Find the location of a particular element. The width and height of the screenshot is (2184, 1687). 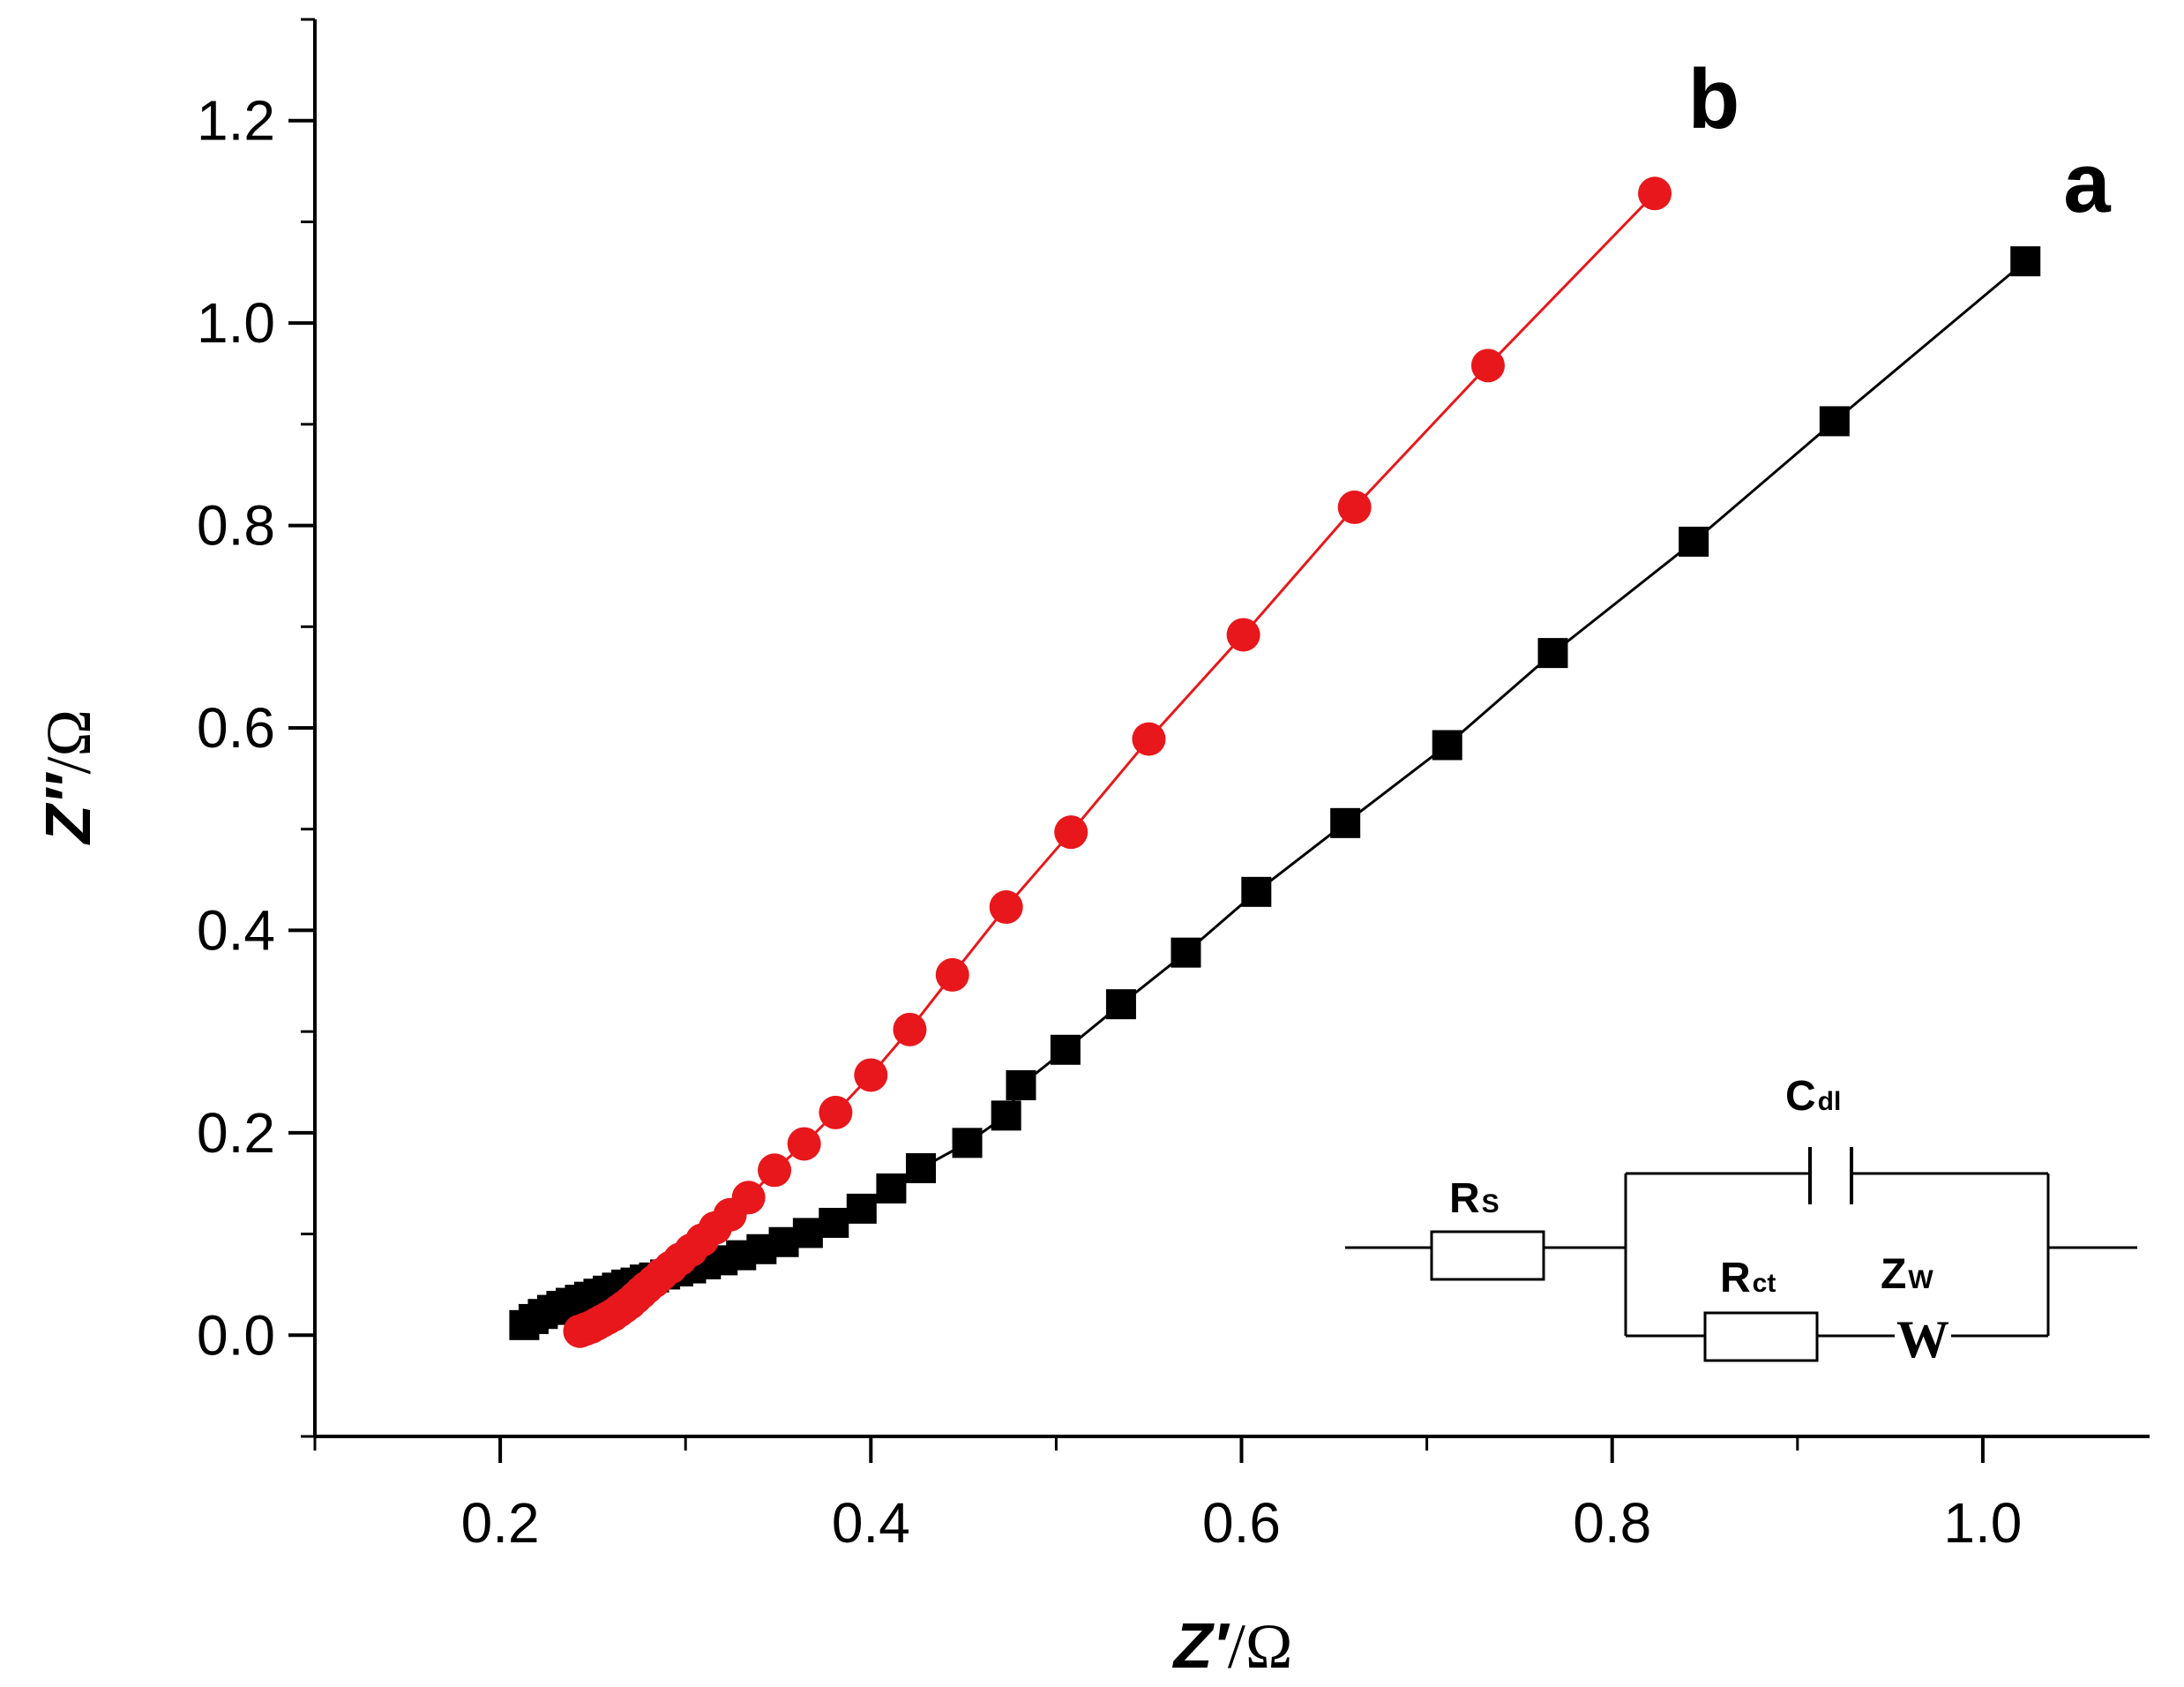

equivalent-circuit-inset is located at coordinates (1741, 1254).